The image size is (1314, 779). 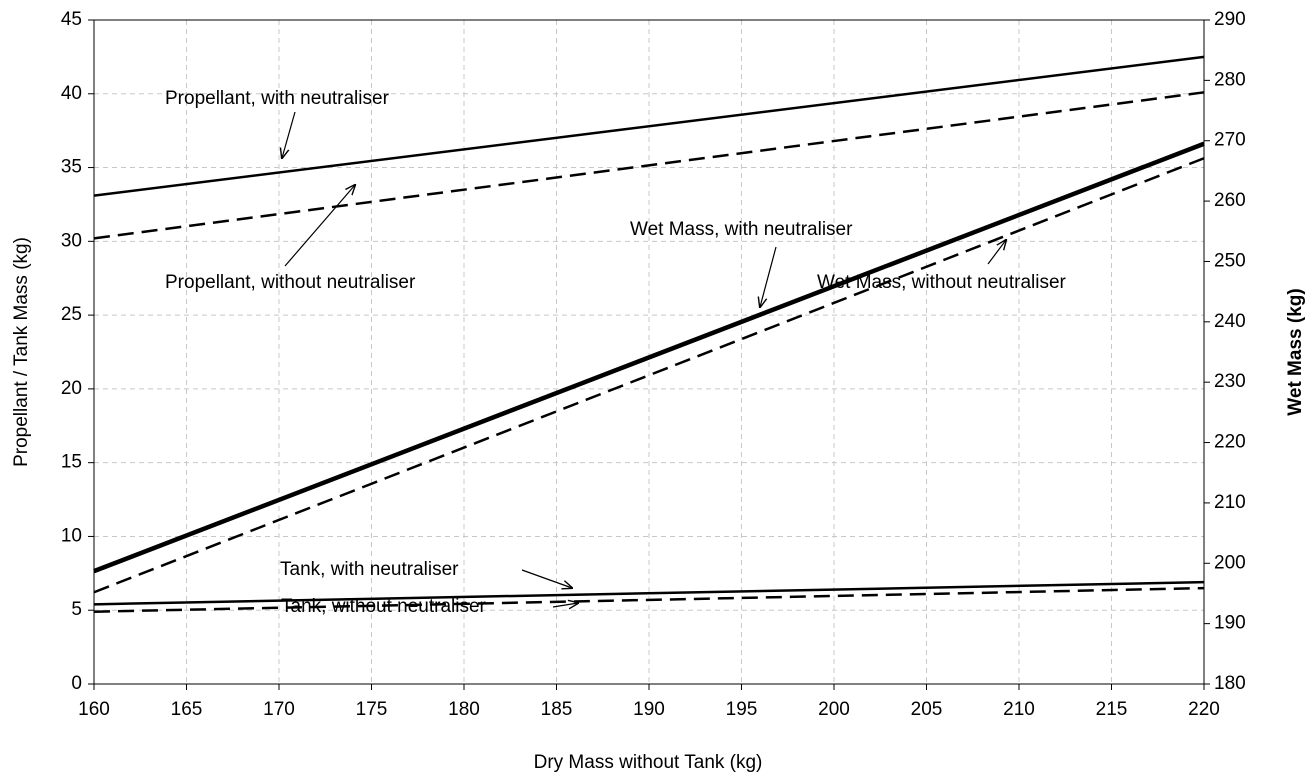 I want to click on y2-tick-label: 200, so click(x=1230, y=562).